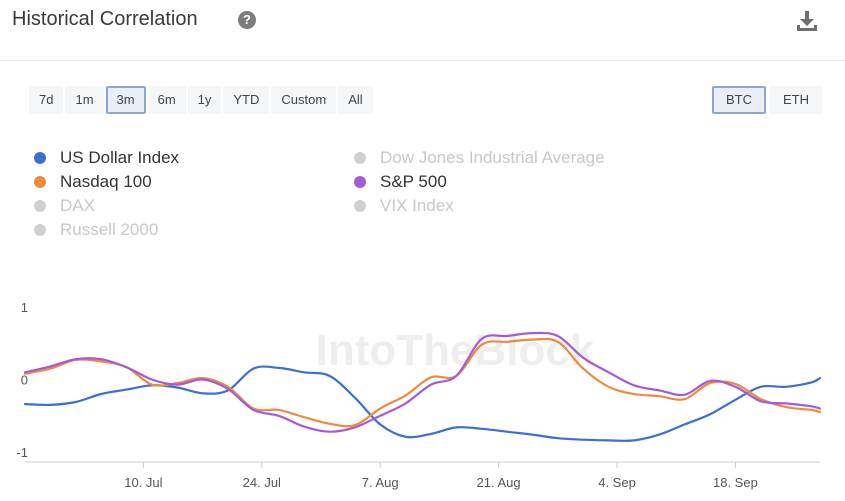 The image size is (845, 501). What do you see at coordinates (767, 100) in the screenshot?
I see `asset-selector: BTC ETH` at bounding box center [767, 100].